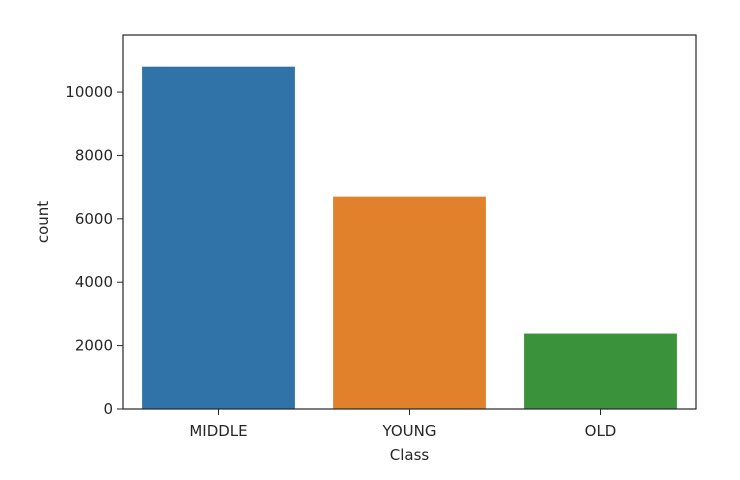  What do you see at coordinates (94, 282) in the screenshot?
I see `y-tick-label: 4000` at bounding box center [94, 282].